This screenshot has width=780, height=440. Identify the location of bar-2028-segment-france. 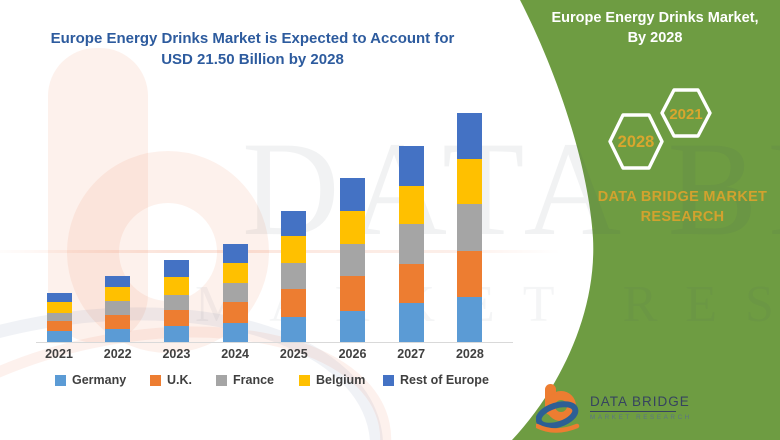
(470, 228).